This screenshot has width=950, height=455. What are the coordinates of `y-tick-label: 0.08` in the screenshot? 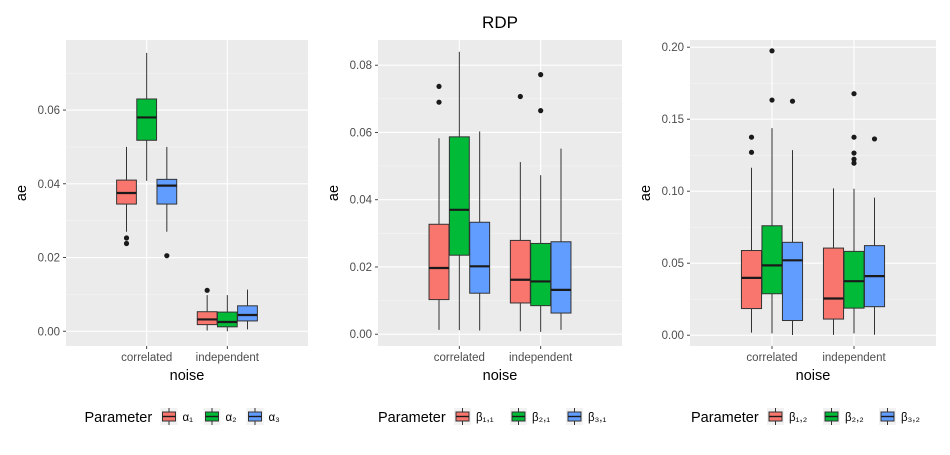 It's located at (361, 66).